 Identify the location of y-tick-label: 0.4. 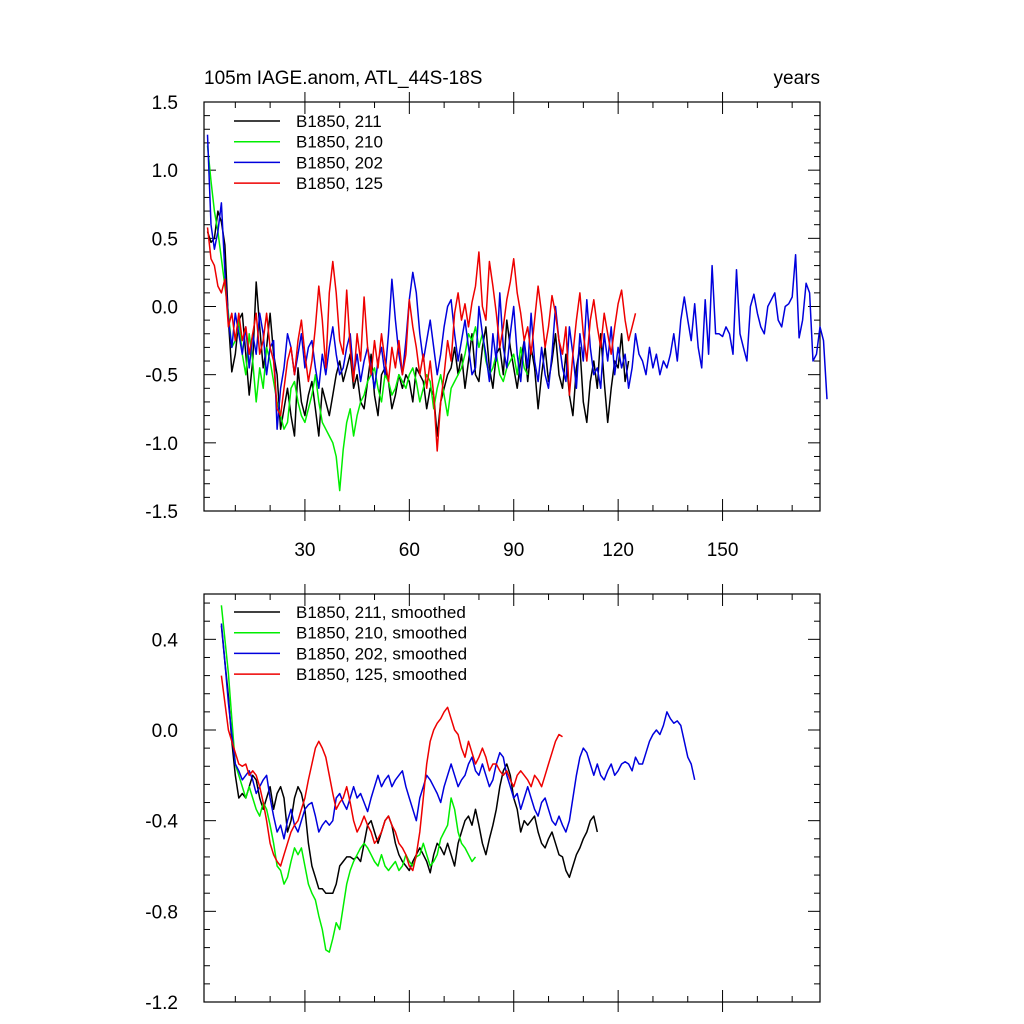
(165, 640).